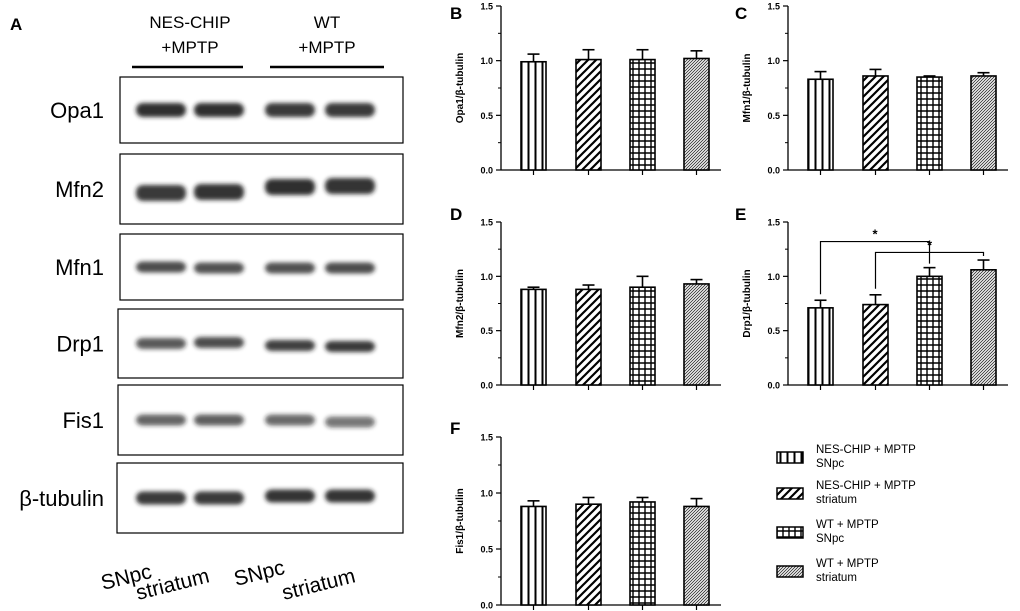 Image resolution: width=1020 pixels, height=611 pixels. What do you see at coordinates (741, 13) in the screenshot?
I see `panel-letter-c: C` at bounding box center [741, 13].